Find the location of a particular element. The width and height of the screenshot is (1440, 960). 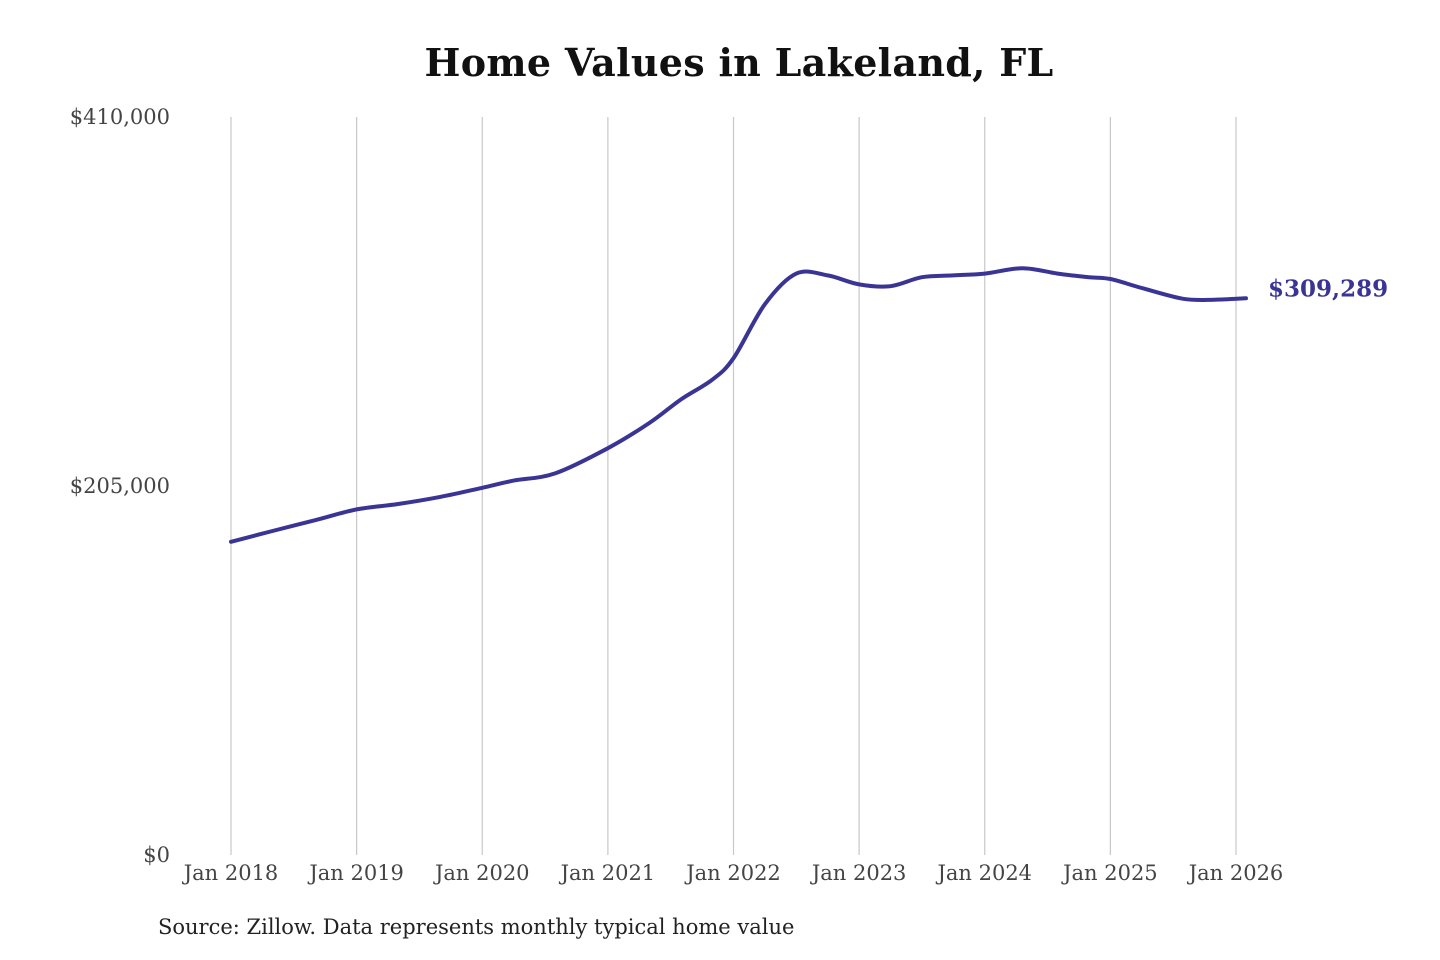

chart-title: Home Values in Lakeland, FL is located at coordinates (739, 62).